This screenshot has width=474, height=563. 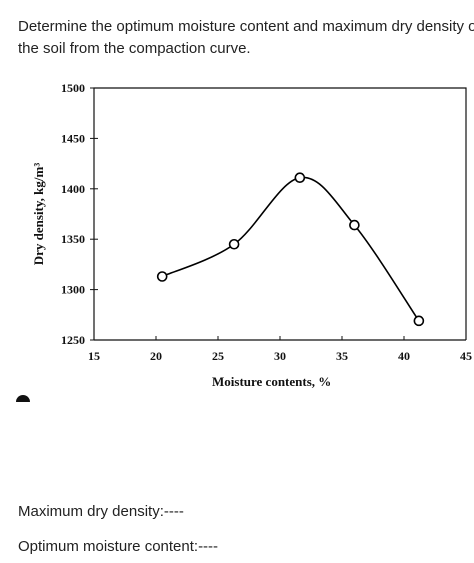 What do you see at coordinates (73, 340) in the screenshot?
I see `y-tick-label: 1250` at bounding box center [73, 340].